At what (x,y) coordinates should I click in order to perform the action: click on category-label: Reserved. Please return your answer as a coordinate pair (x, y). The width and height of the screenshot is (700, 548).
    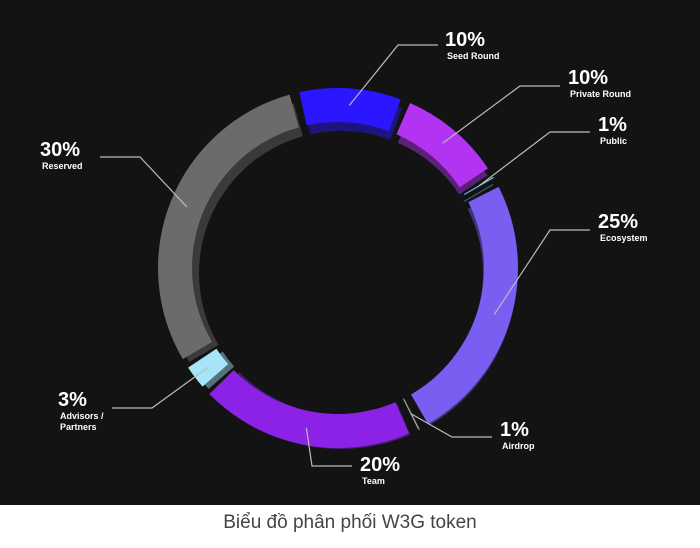
    Looking at the image, I should click on (62, 166).